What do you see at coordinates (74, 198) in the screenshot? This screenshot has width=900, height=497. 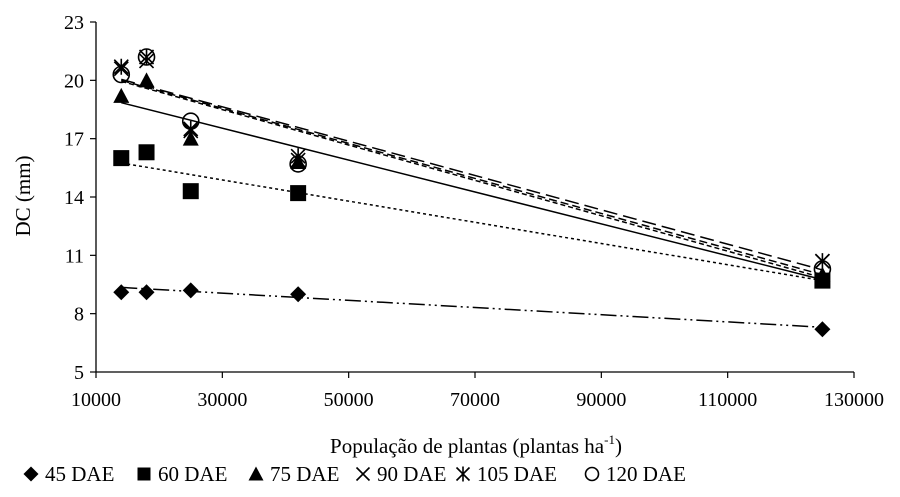 I see `y-tick-label: 14` at bounding box center [74, 198].